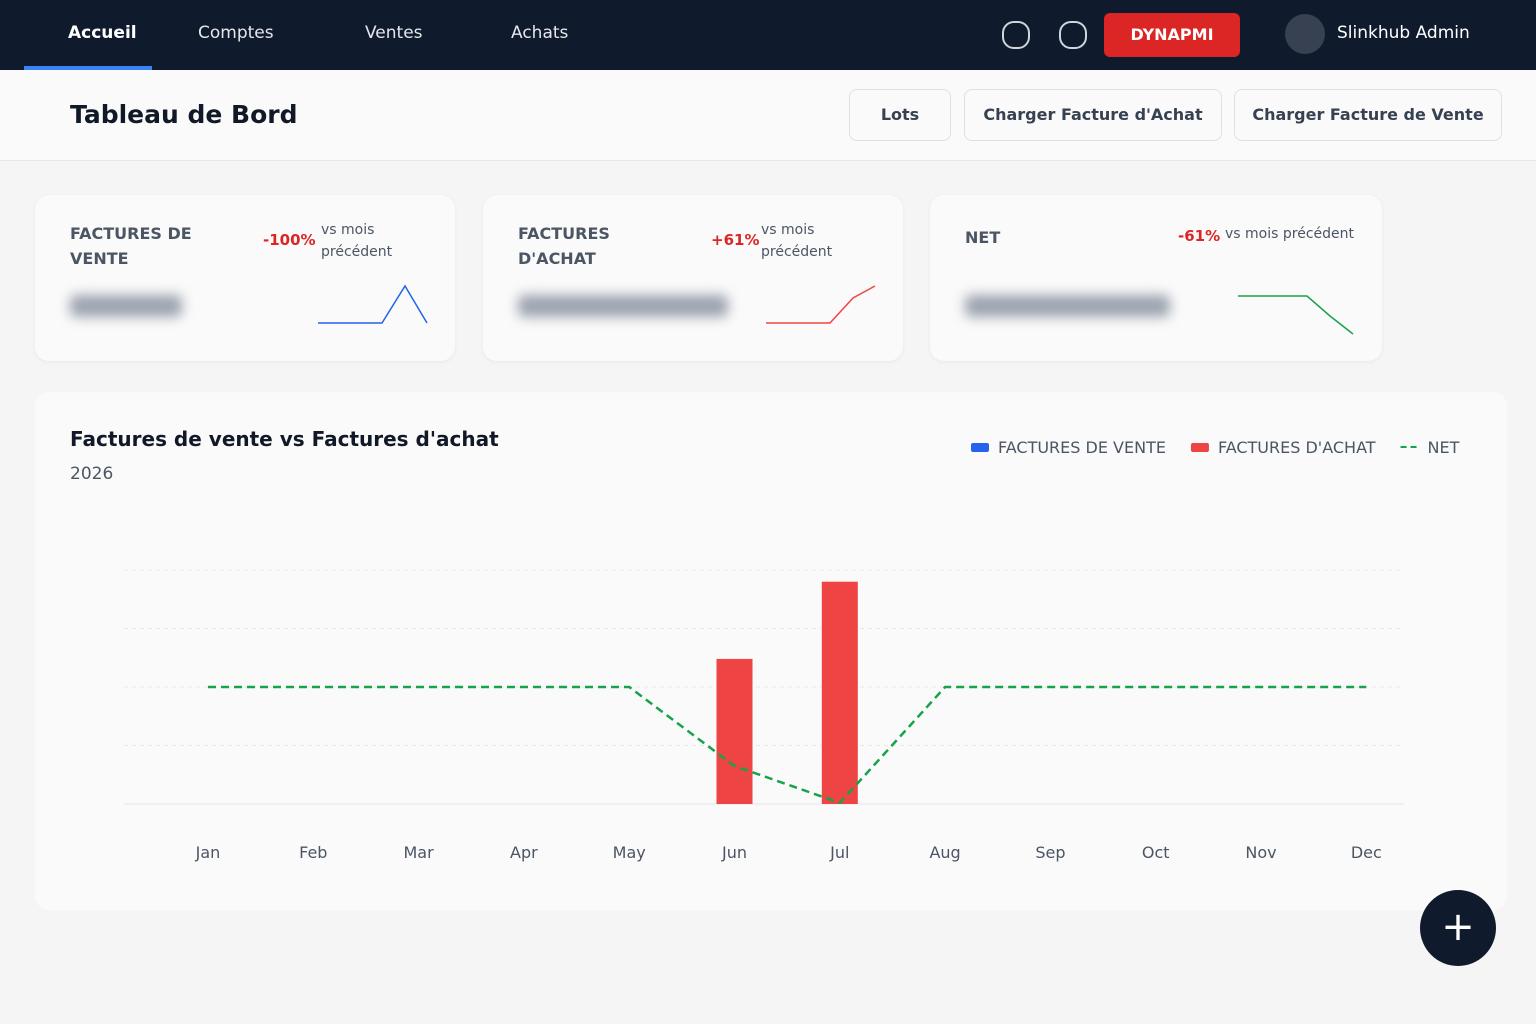  I want to click on x-tick-label: Jul, so click(839, 852).